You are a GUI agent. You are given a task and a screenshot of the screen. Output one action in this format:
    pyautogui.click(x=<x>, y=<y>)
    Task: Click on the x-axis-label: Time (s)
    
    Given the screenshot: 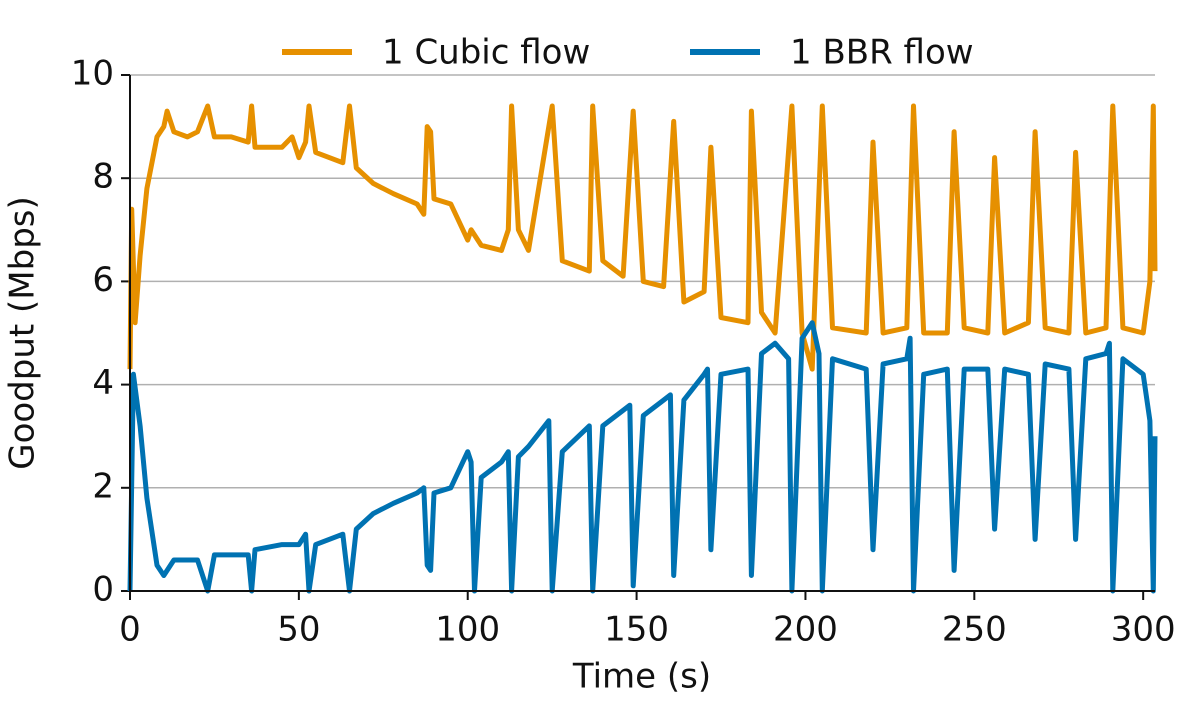 What is the action you would take?
    pyautogui.click(x=641, y=677)
    